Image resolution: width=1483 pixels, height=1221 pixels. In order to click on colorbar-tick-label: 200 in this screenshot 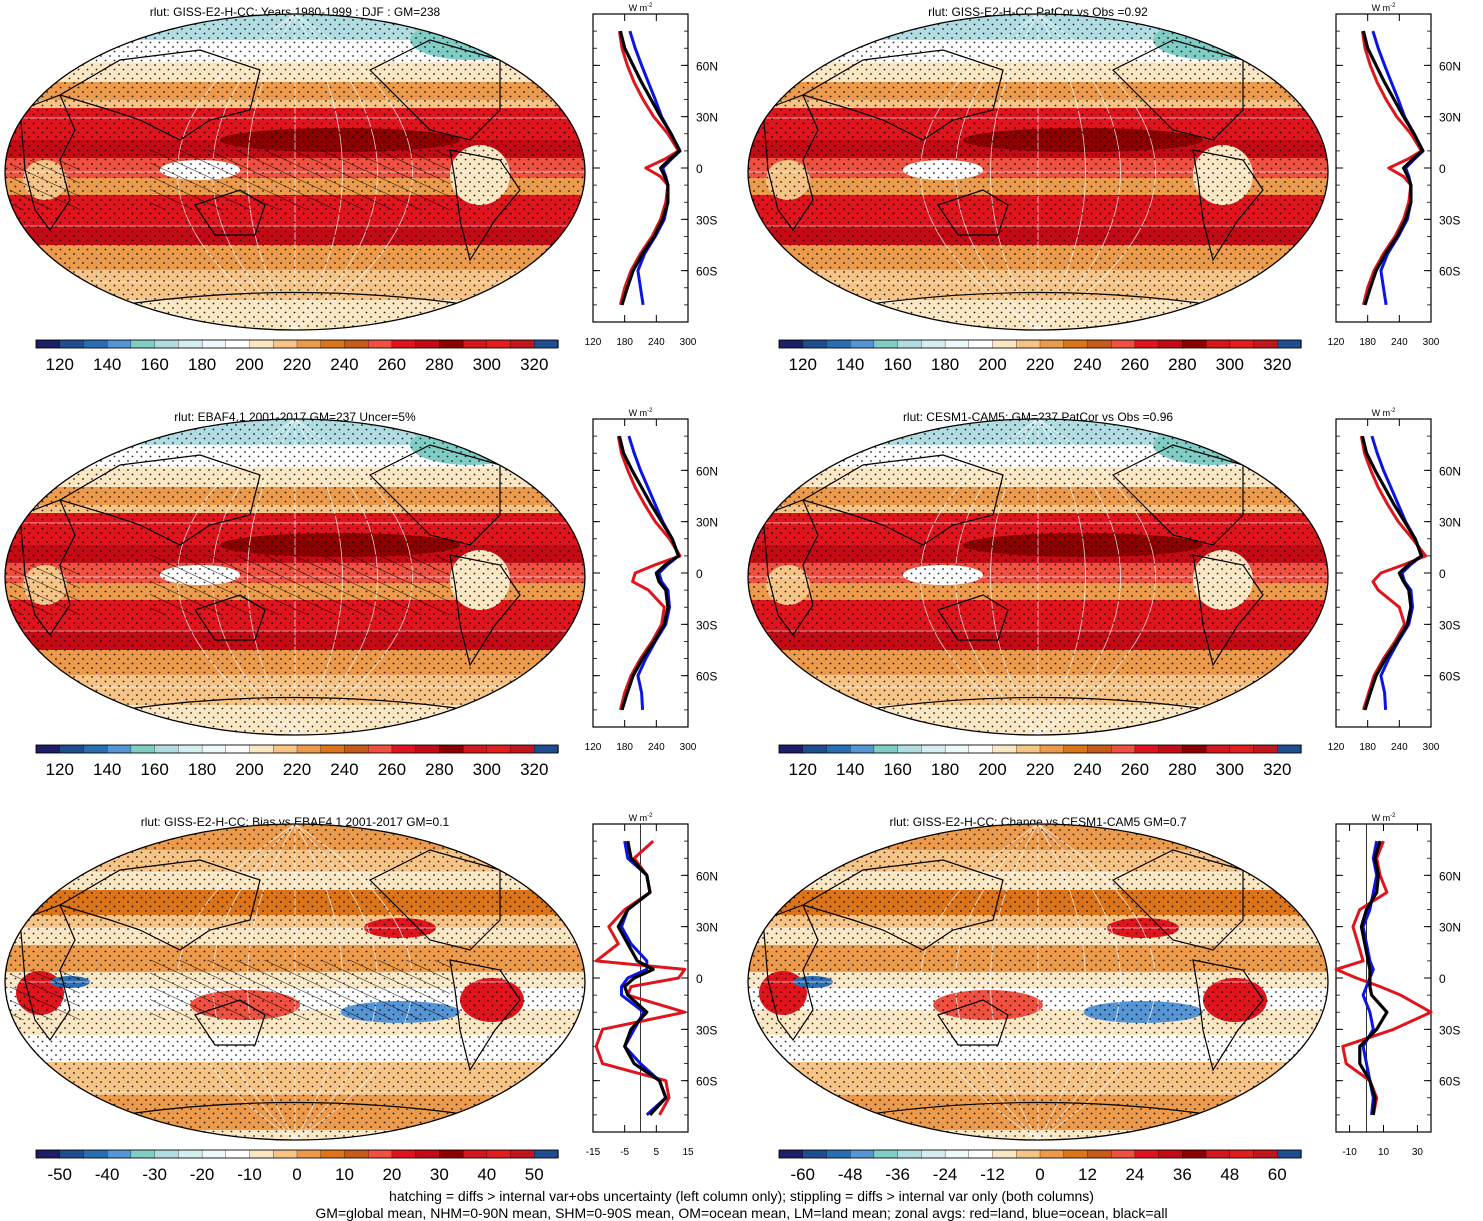, I will do `click(992, 364)`.